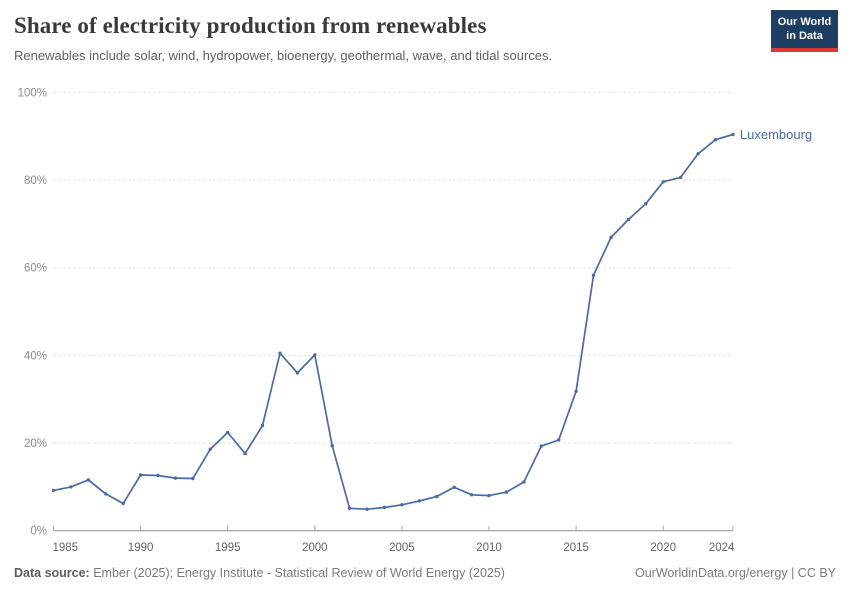  Describe the element at coordinates (35, 269) in the screenshot. I see `y-axis-label-60: 60%` at that location.